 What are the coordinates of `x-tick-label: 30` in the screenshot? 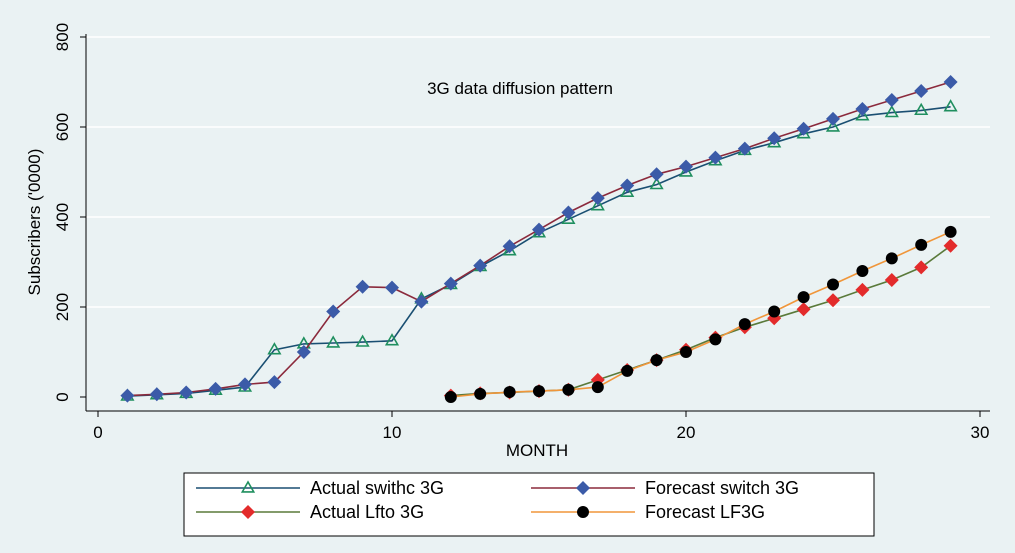 It's located at (980, 432).